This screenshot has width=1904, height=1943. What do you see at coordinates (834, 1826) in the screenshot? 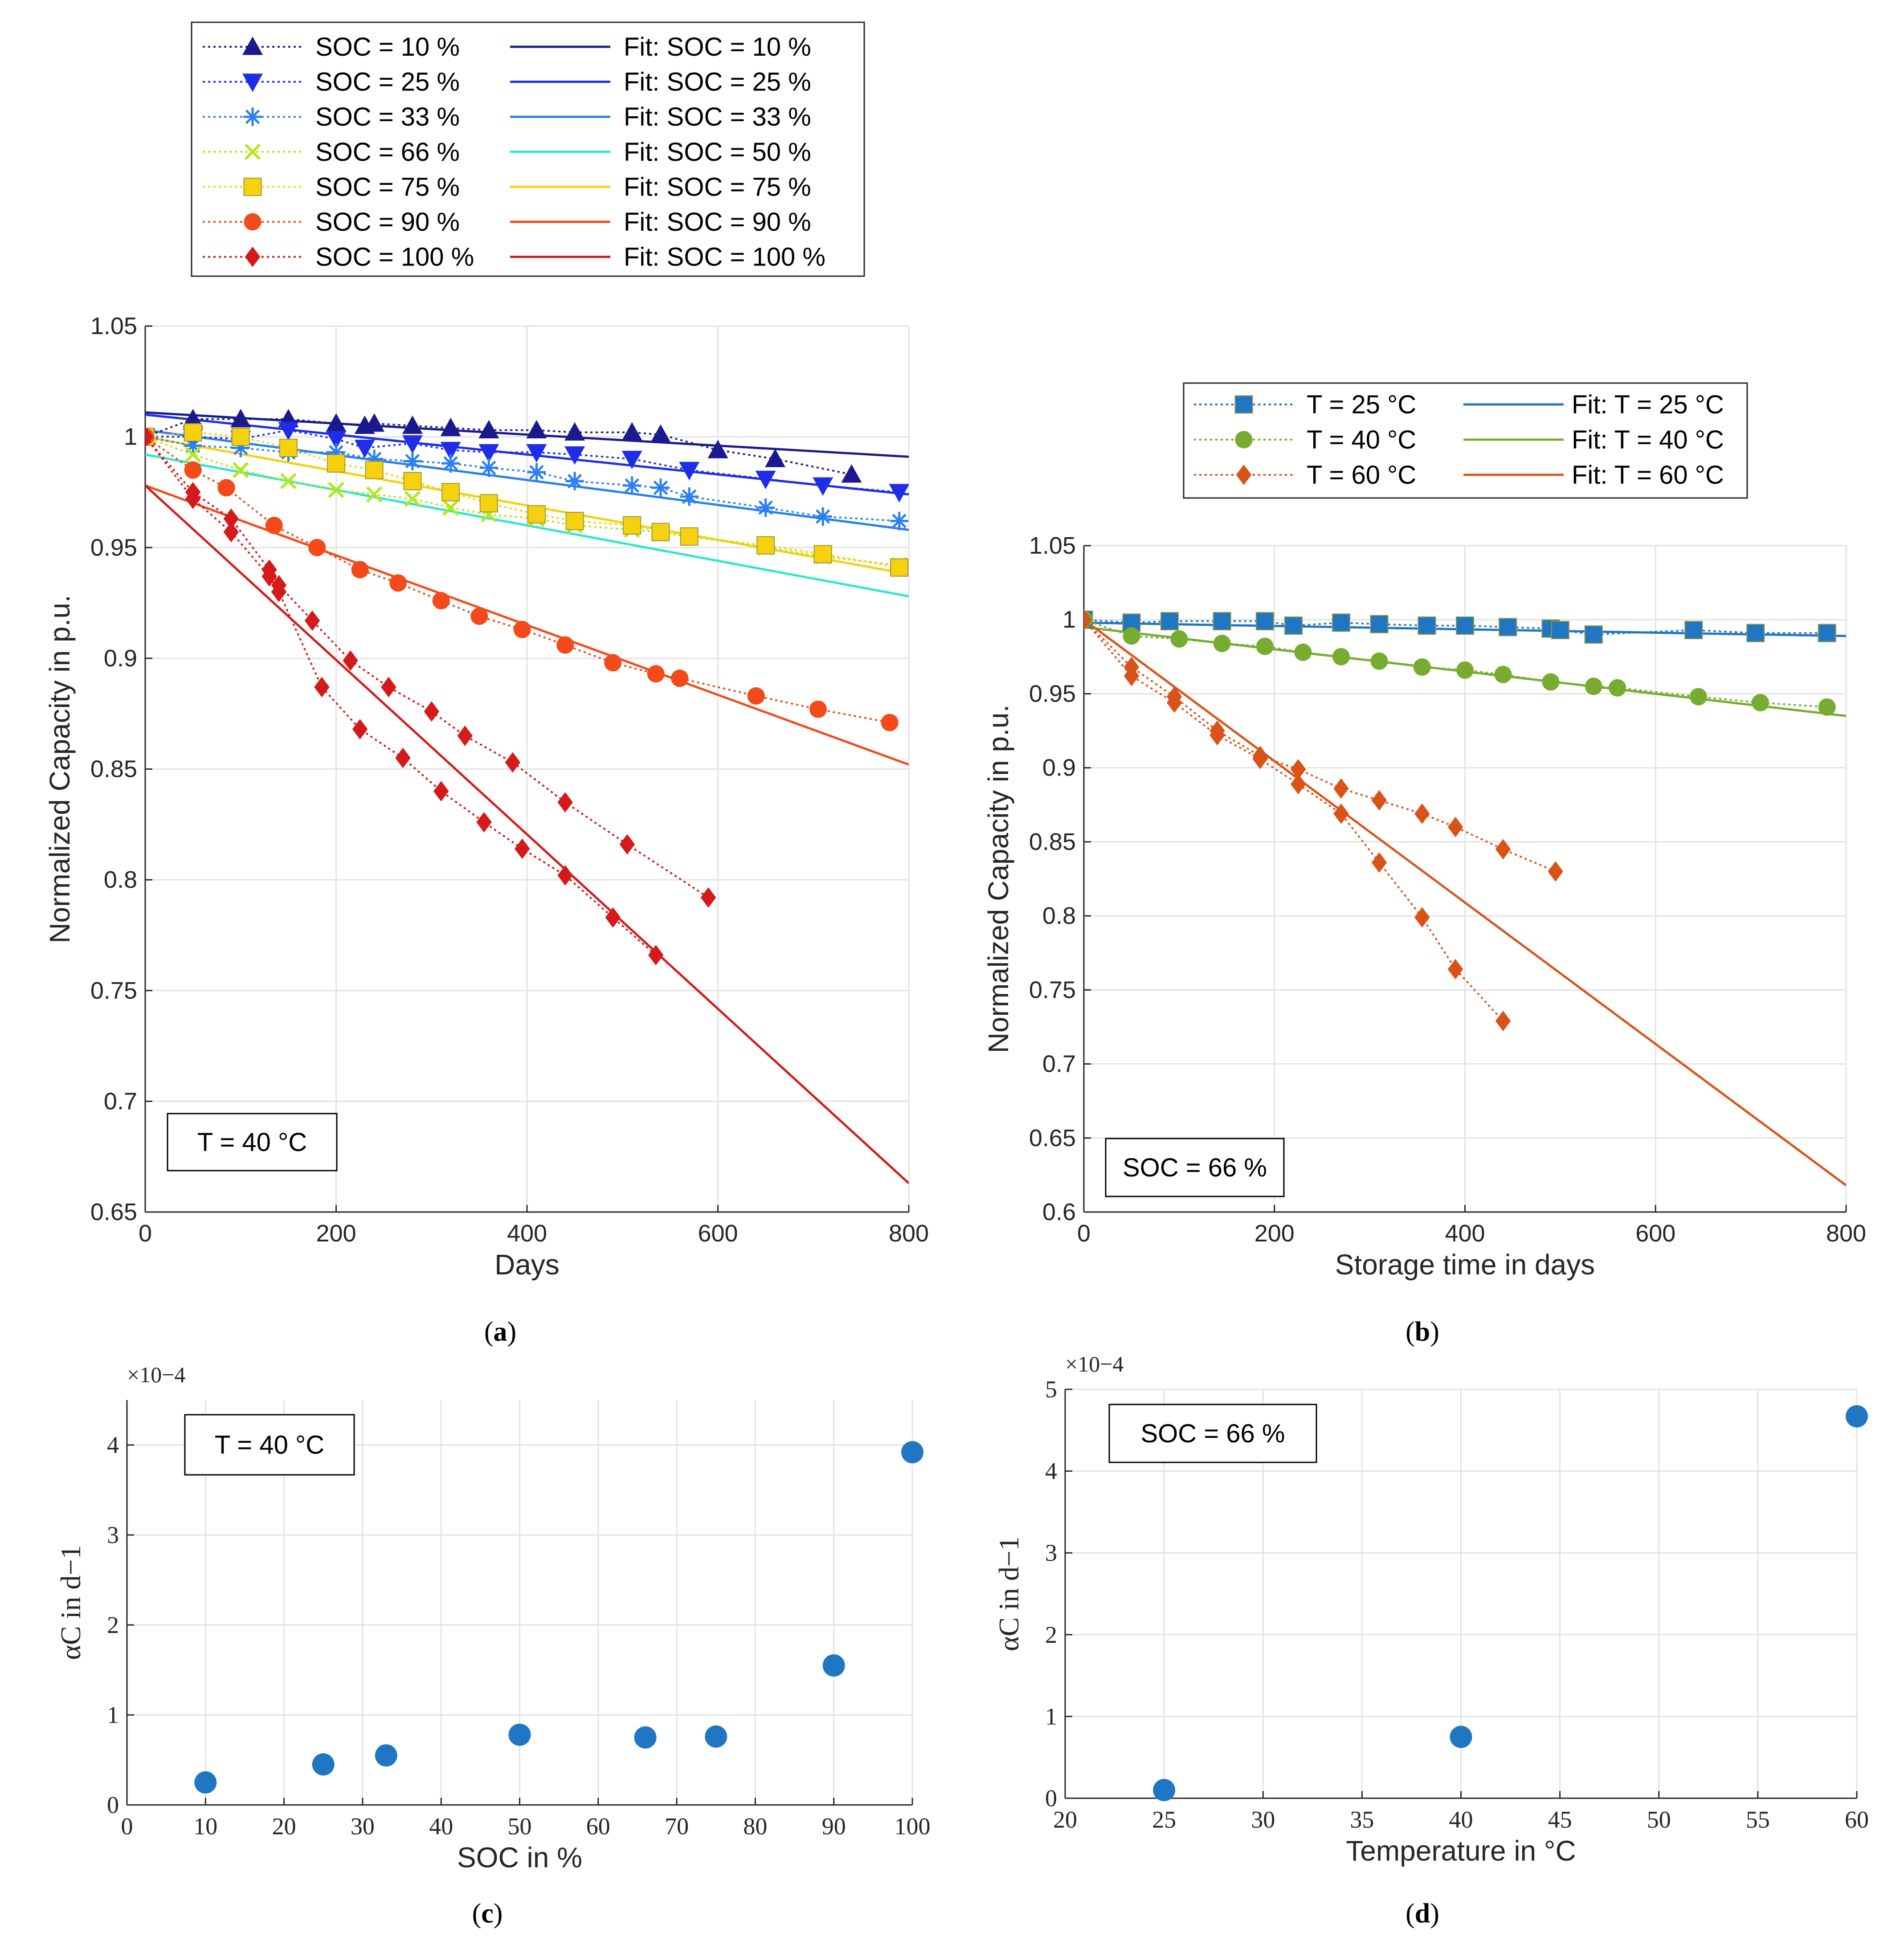
I see `x-tick-label: 90` at bounding box center [834, 1826].